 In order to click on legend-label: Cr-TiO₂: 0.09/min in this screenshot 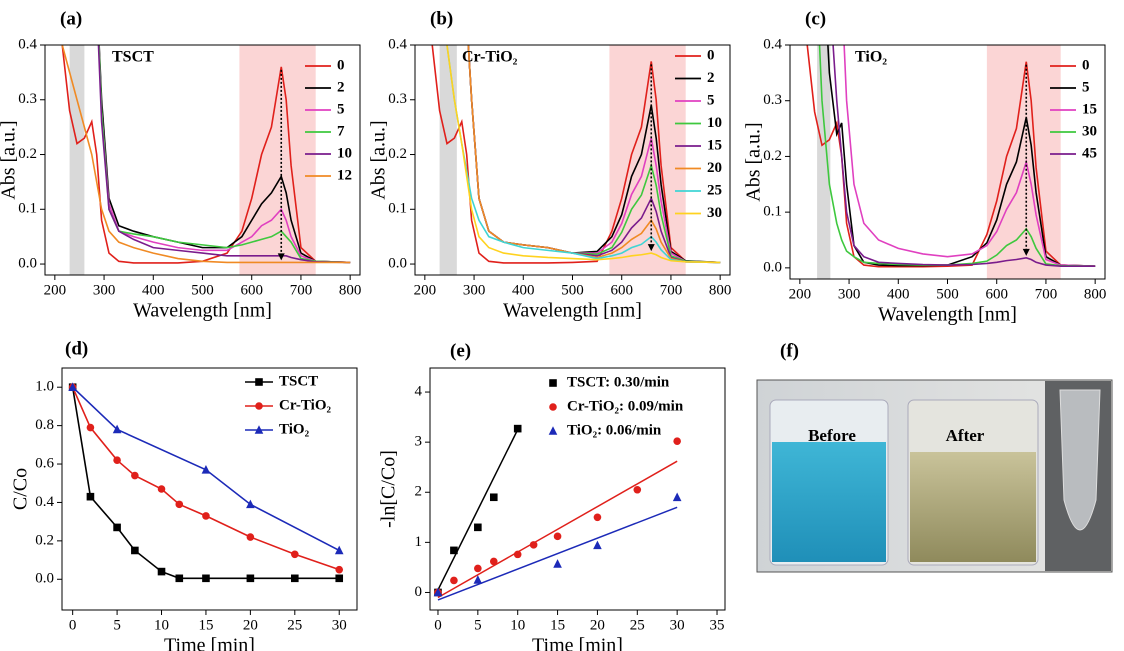, I will do `click(625, 406)`.